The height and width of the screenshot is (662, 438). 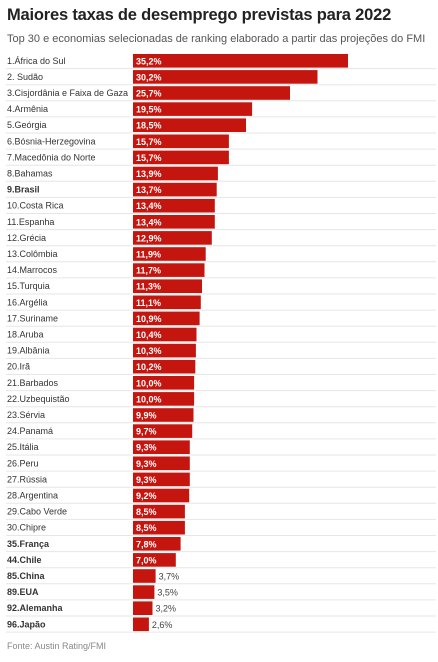 What do you see at coordinates (32, 254) in the screenshot?
I see `category-label: 13.Colômbia` at bounding box center [32, 254].